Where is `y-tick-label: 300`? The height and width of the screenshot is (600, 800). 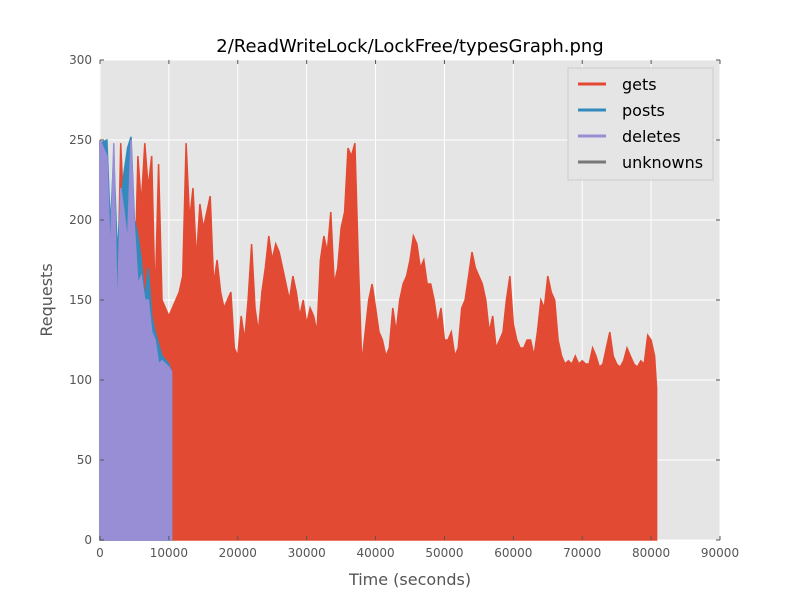
y-tick-label: 300 is located at coordinates (80, 60).